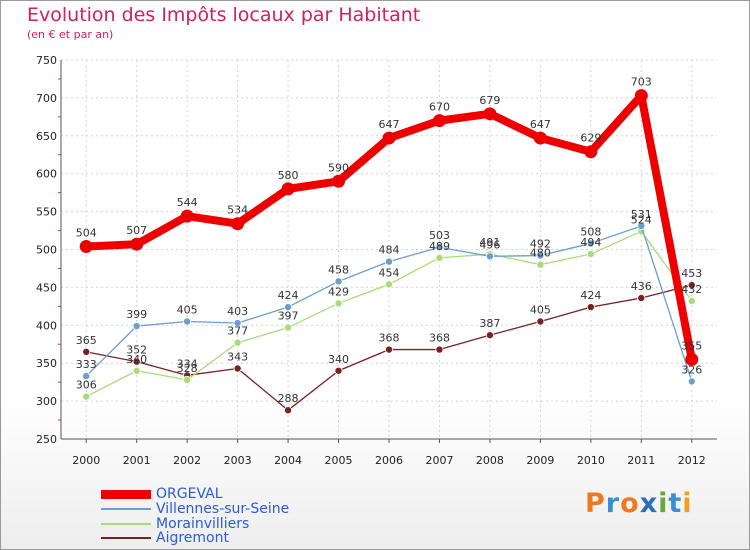  I want to click on data-label: 489, so click(439, 246).